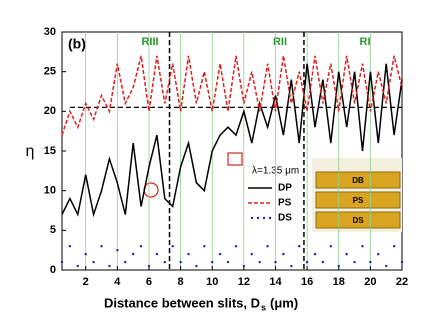 This screenshot has height=333, width=436. Describe the element at coordinates (30, 151) in the screenshot. I see `y-axis-label: η` at that location.